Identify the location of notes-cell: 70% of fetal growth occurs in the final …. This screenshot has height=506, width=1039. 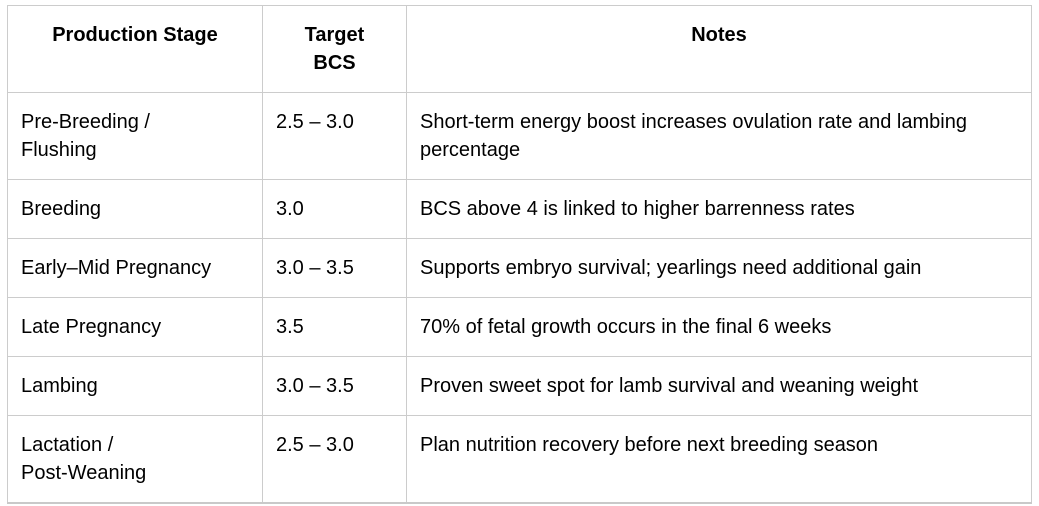
(719, 327).